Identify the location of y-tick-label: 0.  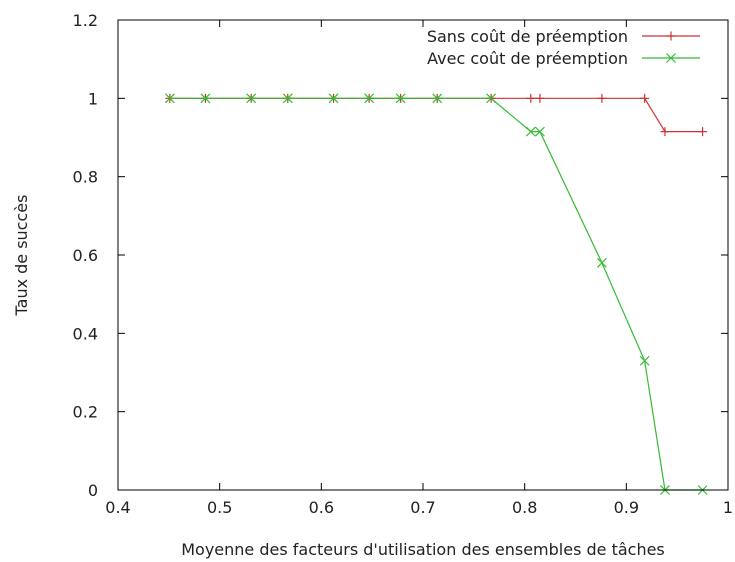
(93, 490).